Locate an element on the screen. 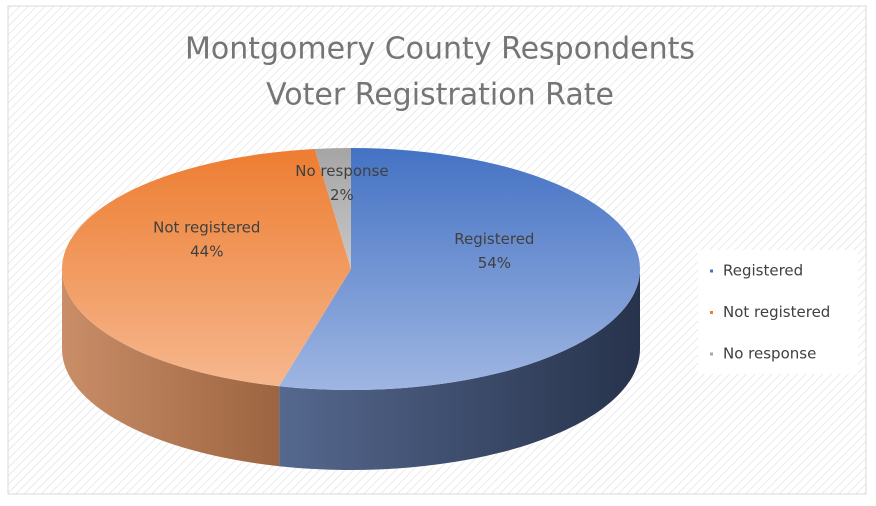 This screenshot has width=876, height=506. data-label: Registered is located at coordinates (494, 239).